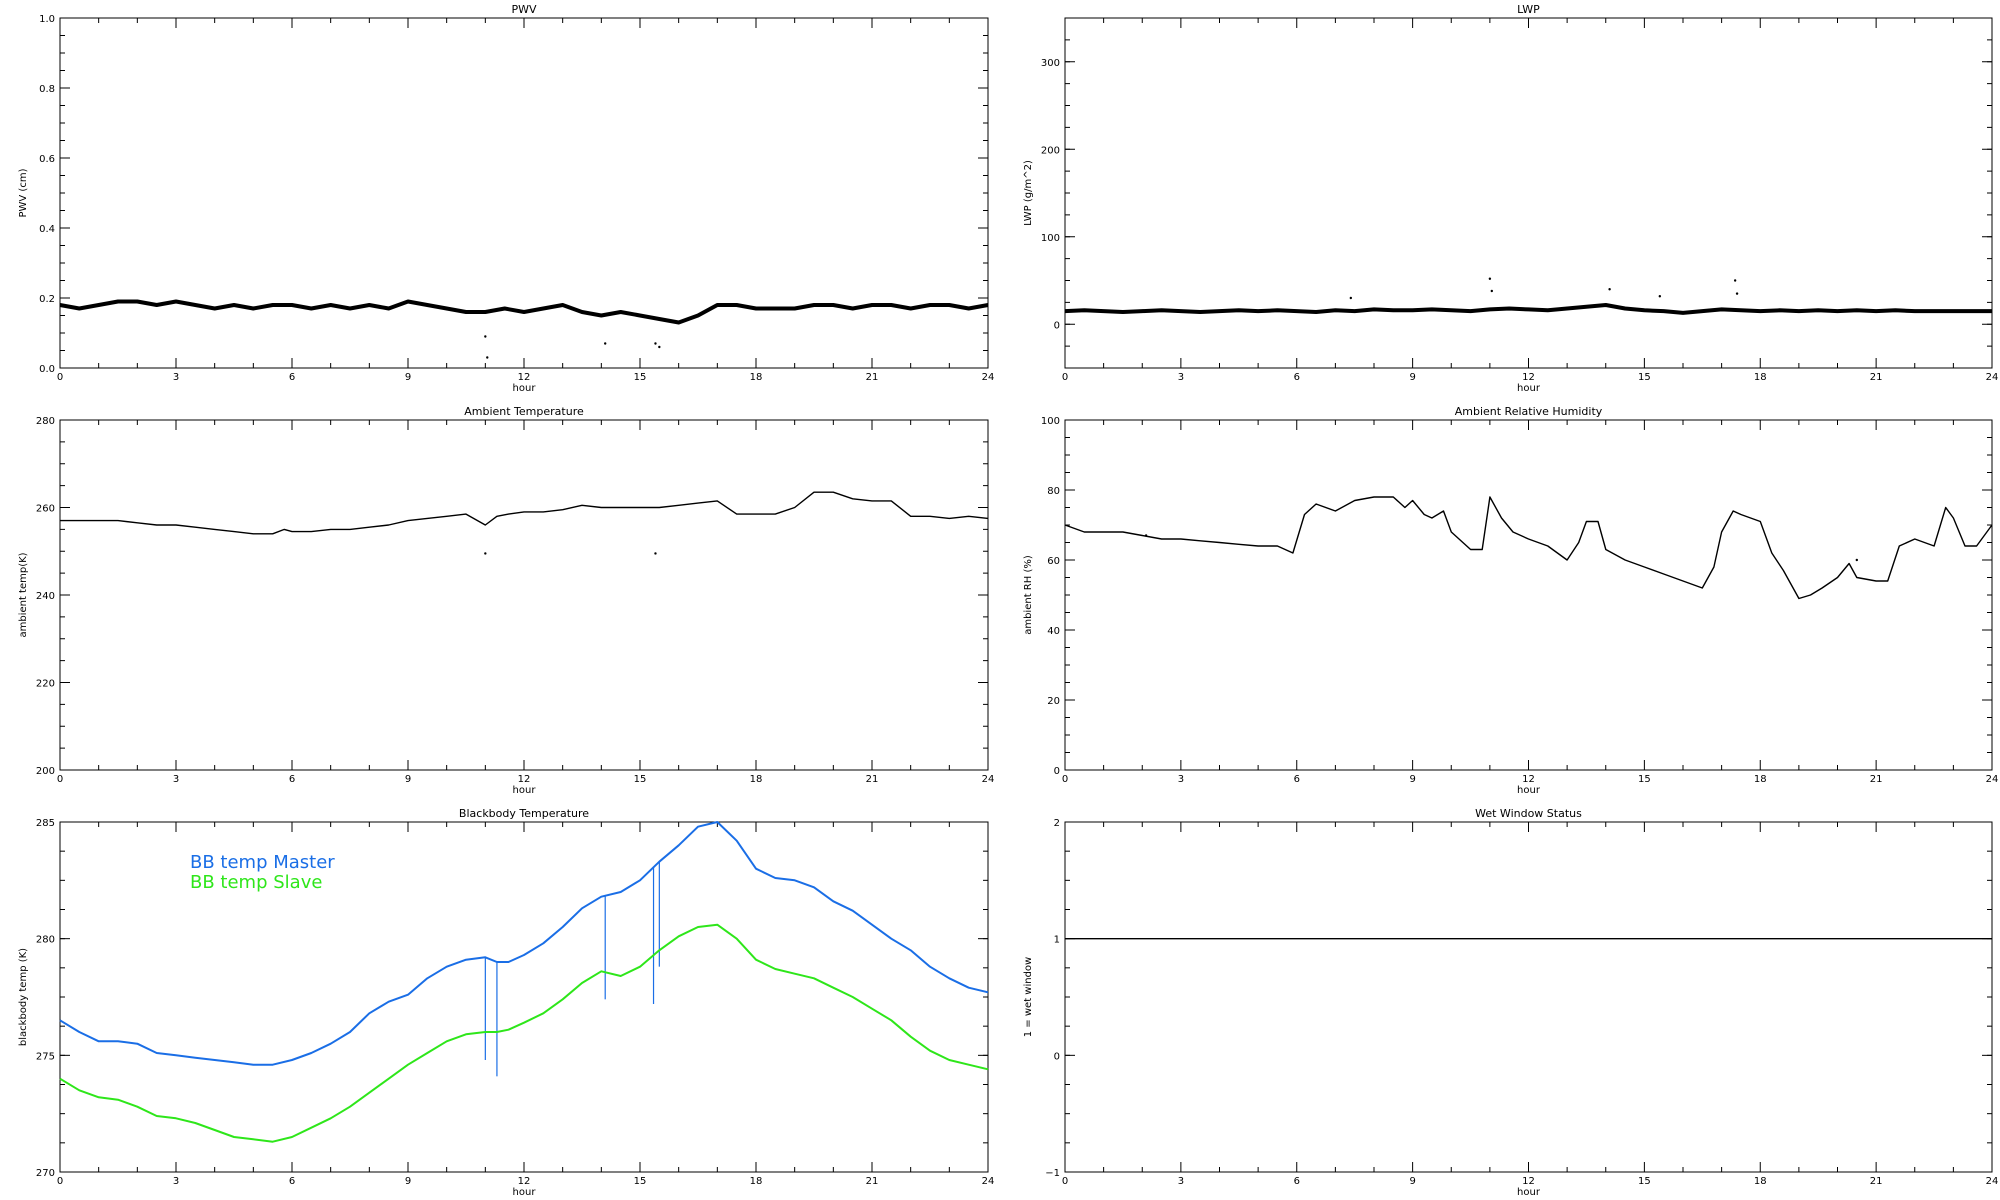 The image size is (2000, 1200). I want to click on y-tick-label: 0.6, so click(47, 159).